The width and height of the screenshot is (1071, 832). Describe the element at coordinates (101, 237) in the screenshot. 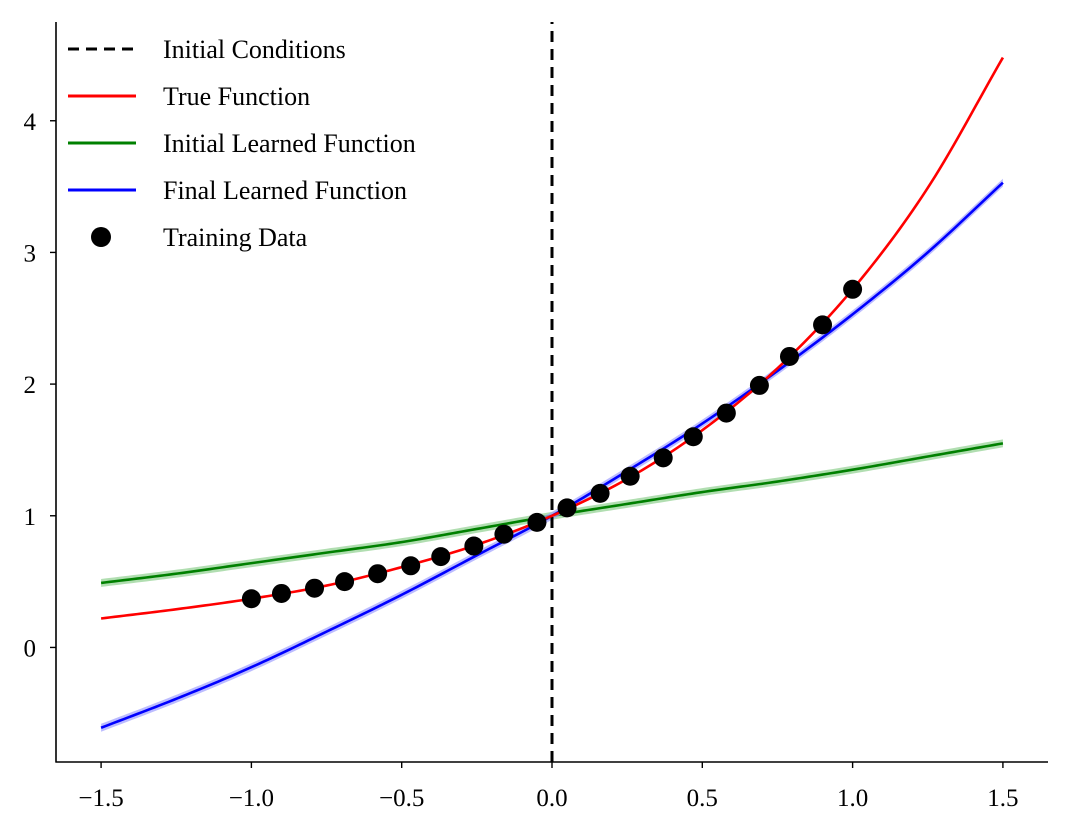

I see `legend-marker-training-data` at that location.